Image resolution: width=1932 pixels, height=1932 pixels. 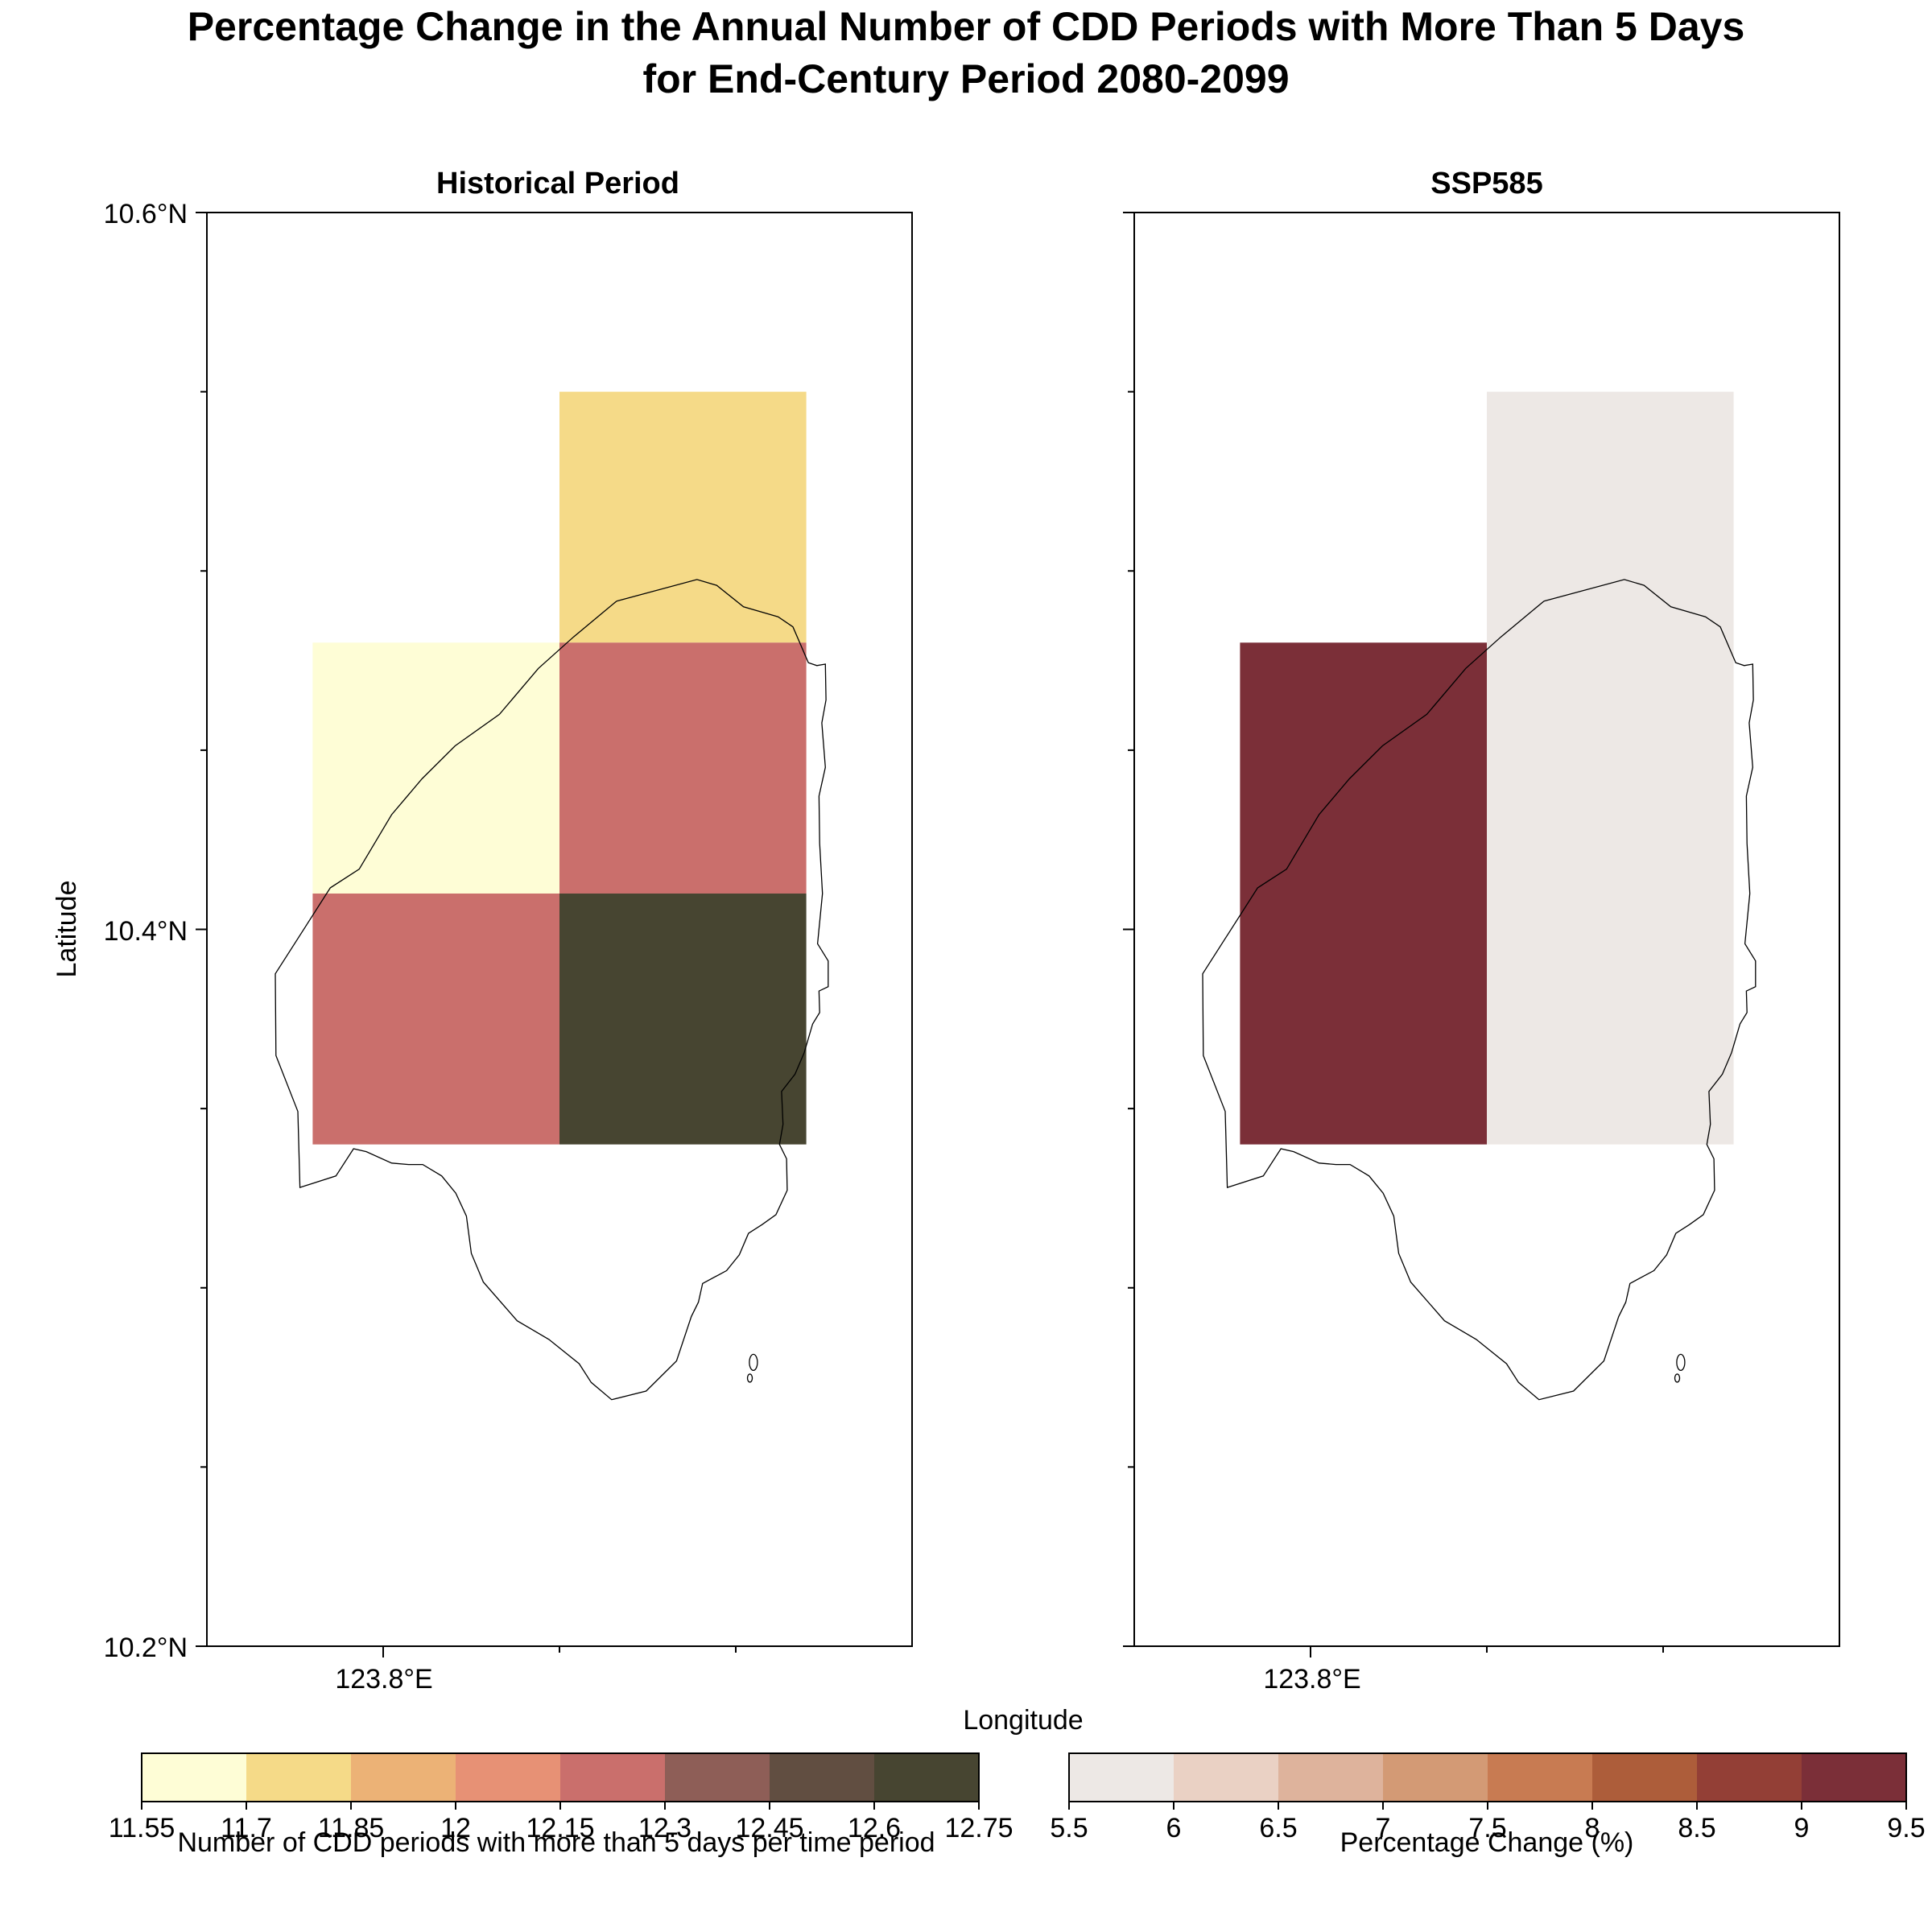 What do you see at coordinates (1486, 183) in the screenshot?
I see `ssp585-panel-title: SSP585` at bounding box center [1486, 183].